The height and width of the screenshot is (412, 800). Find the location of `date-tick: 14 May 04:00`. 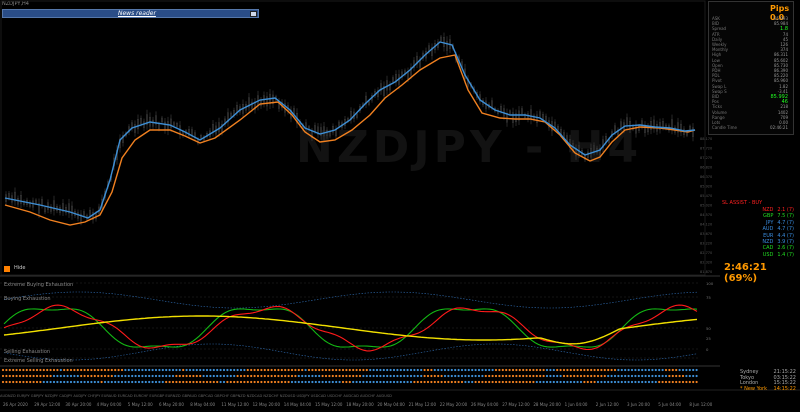

date-tick: 14 May 04:00 is located at coordinates (297, 404).